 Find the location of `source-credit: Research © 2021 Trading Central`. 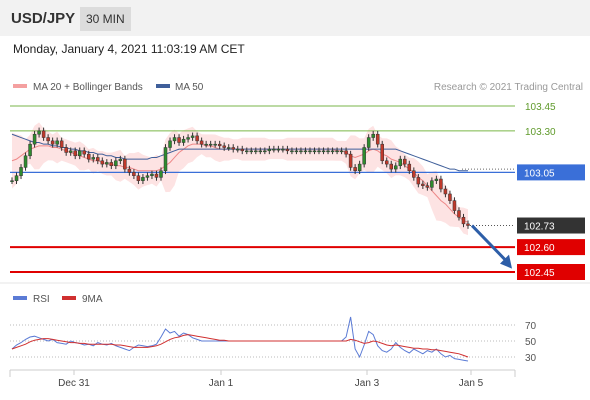

source-credit: Research © 2021 Trading Central is located at coordinates (508, 87).